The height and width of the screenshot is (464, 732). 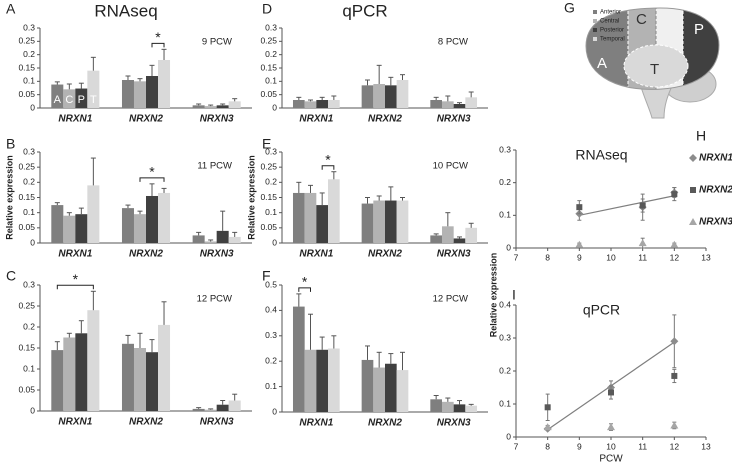 What do you see at coordinates (715, 158) in the screenshot?
I see `legend-label: NRXN1` at bounding box center [715, 158].